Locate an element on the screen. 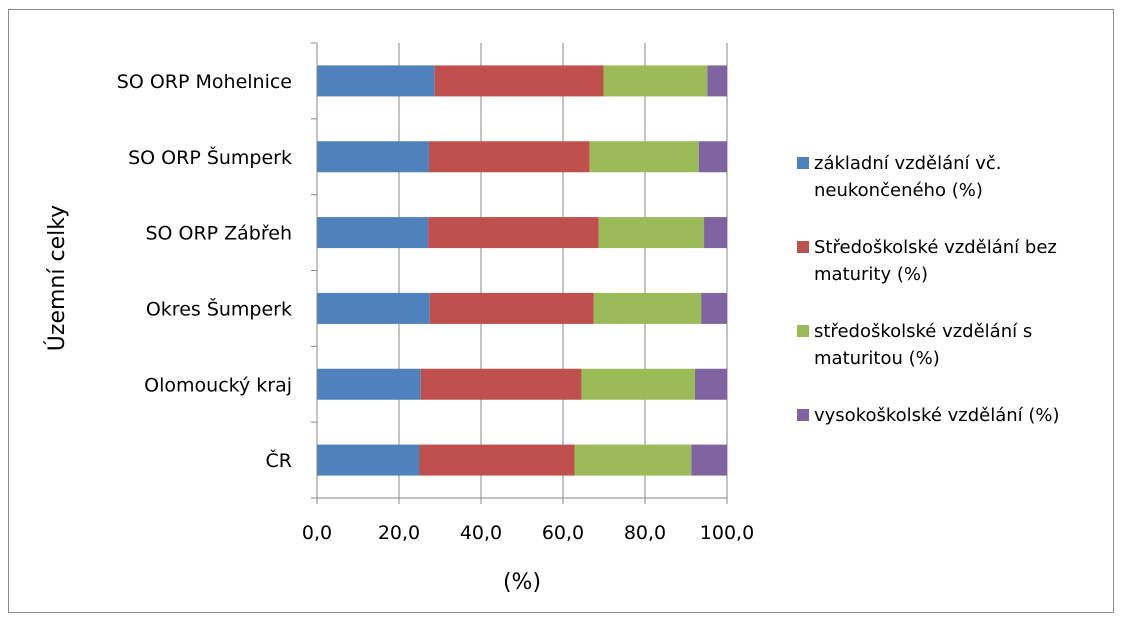  x-tick-label: 0,0 is located at coordinates (317, 533).